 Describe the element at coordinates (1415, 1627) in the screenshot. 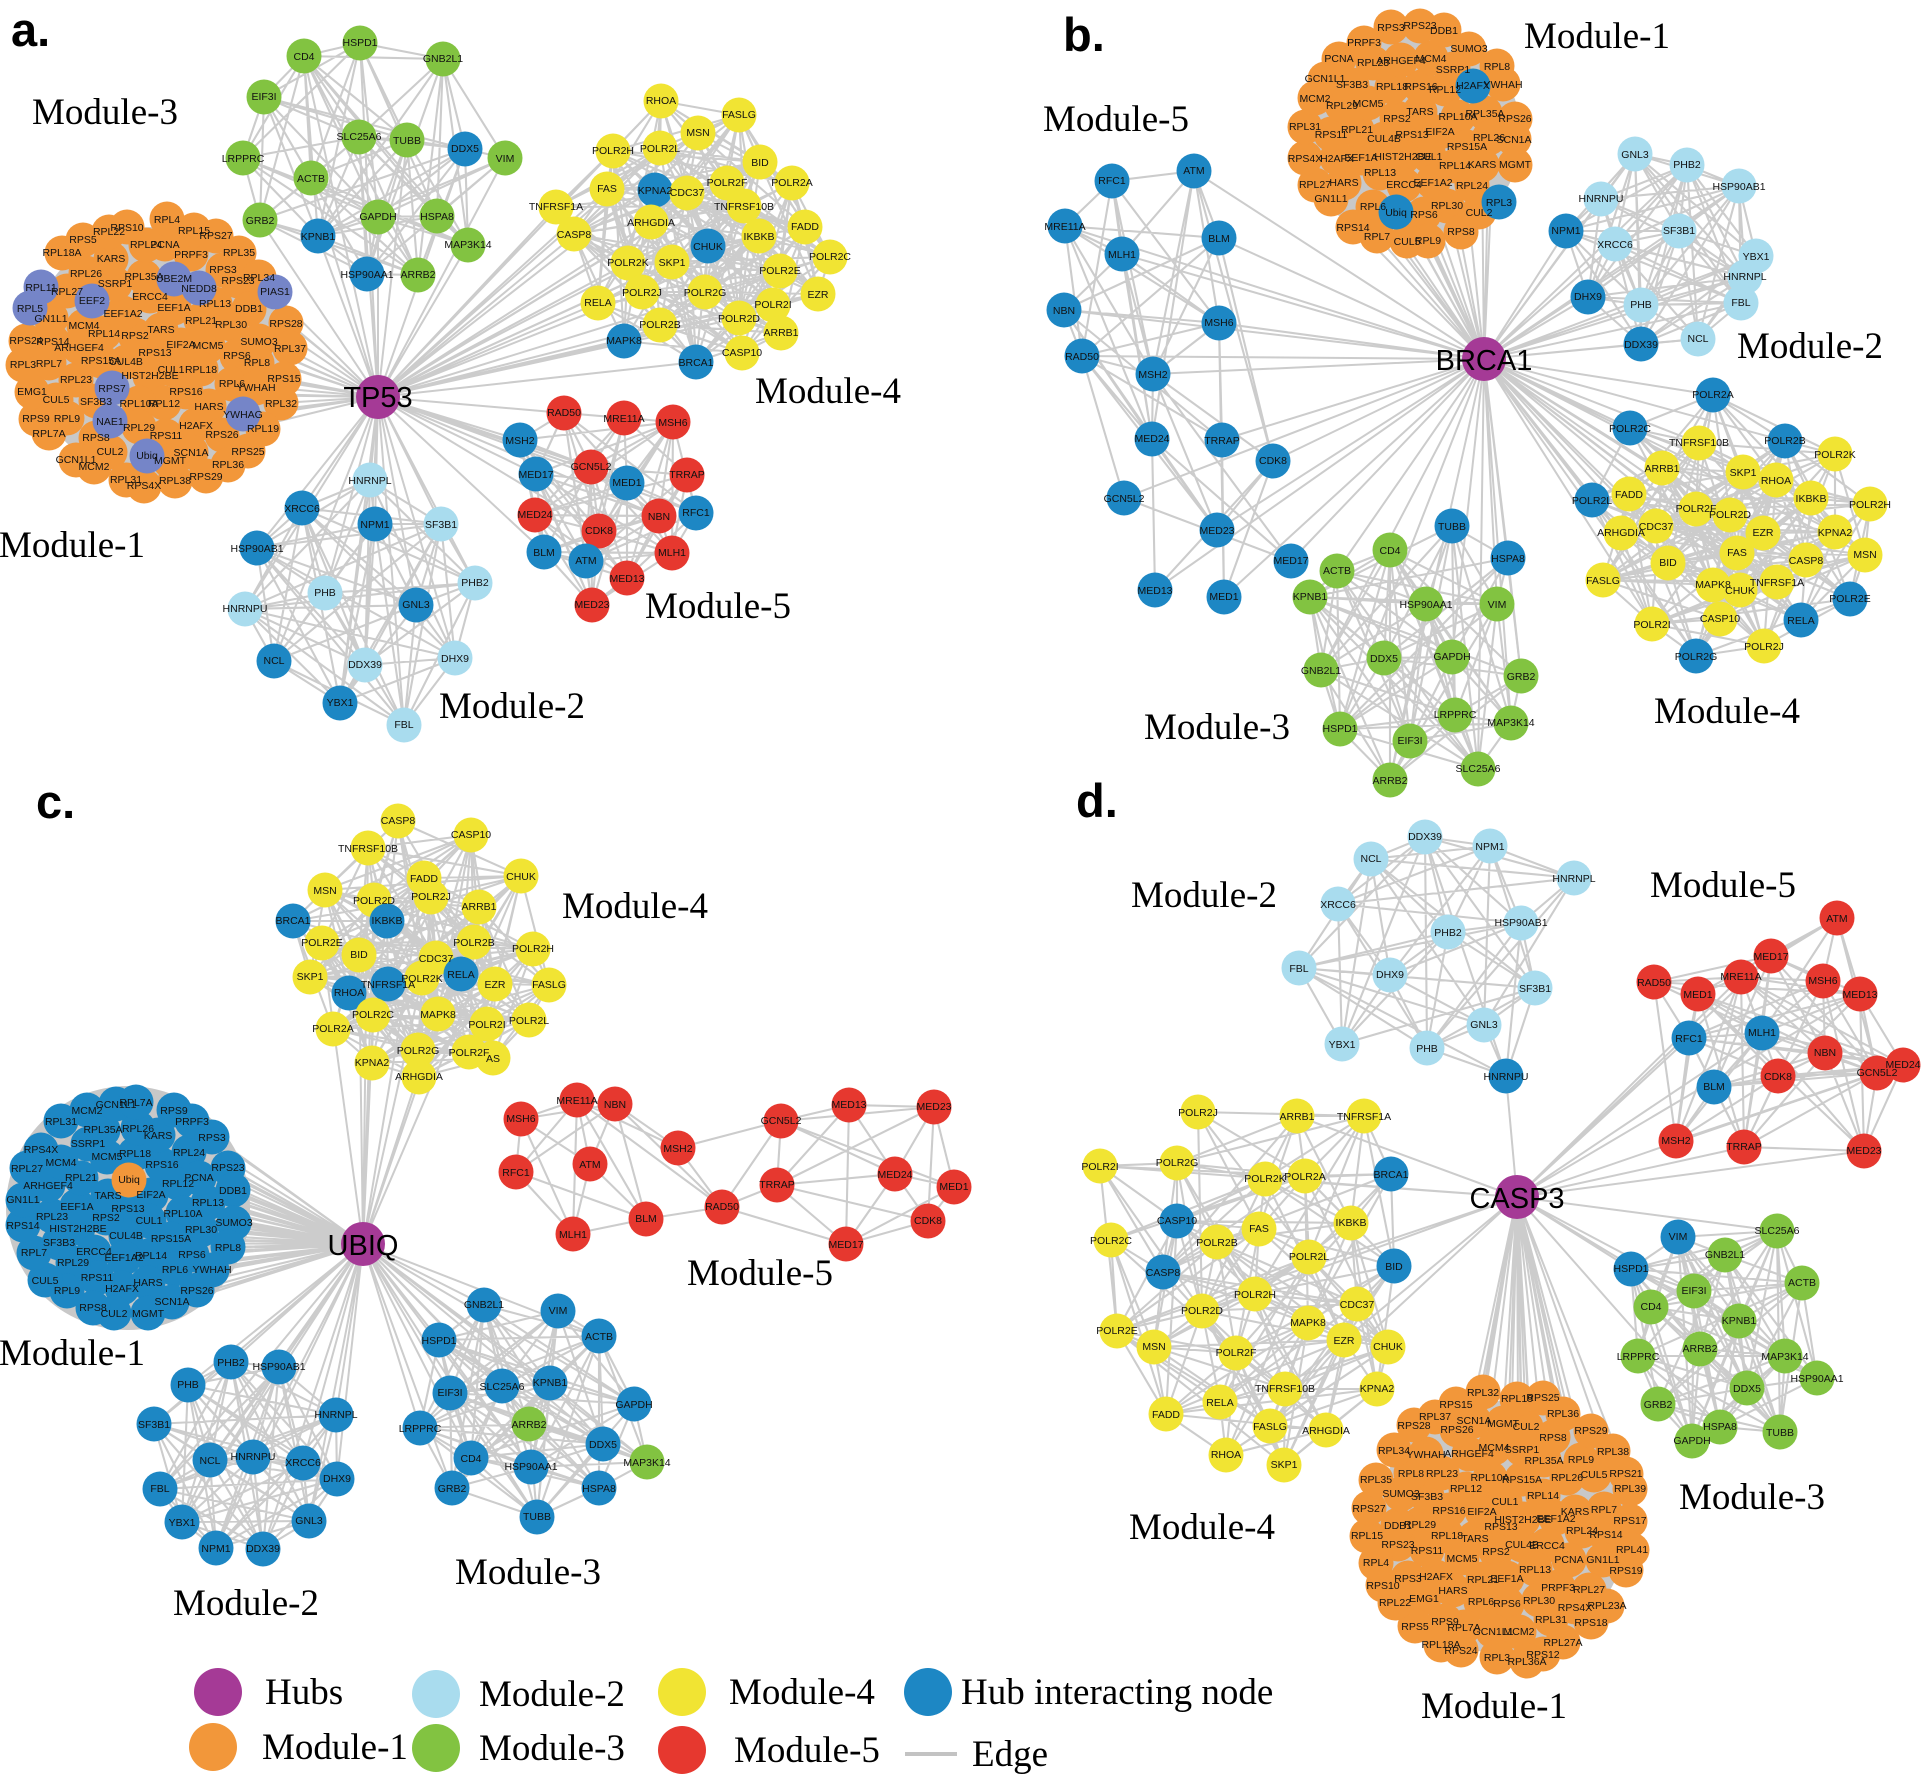

I see `svg-text: RPS5` at that location.